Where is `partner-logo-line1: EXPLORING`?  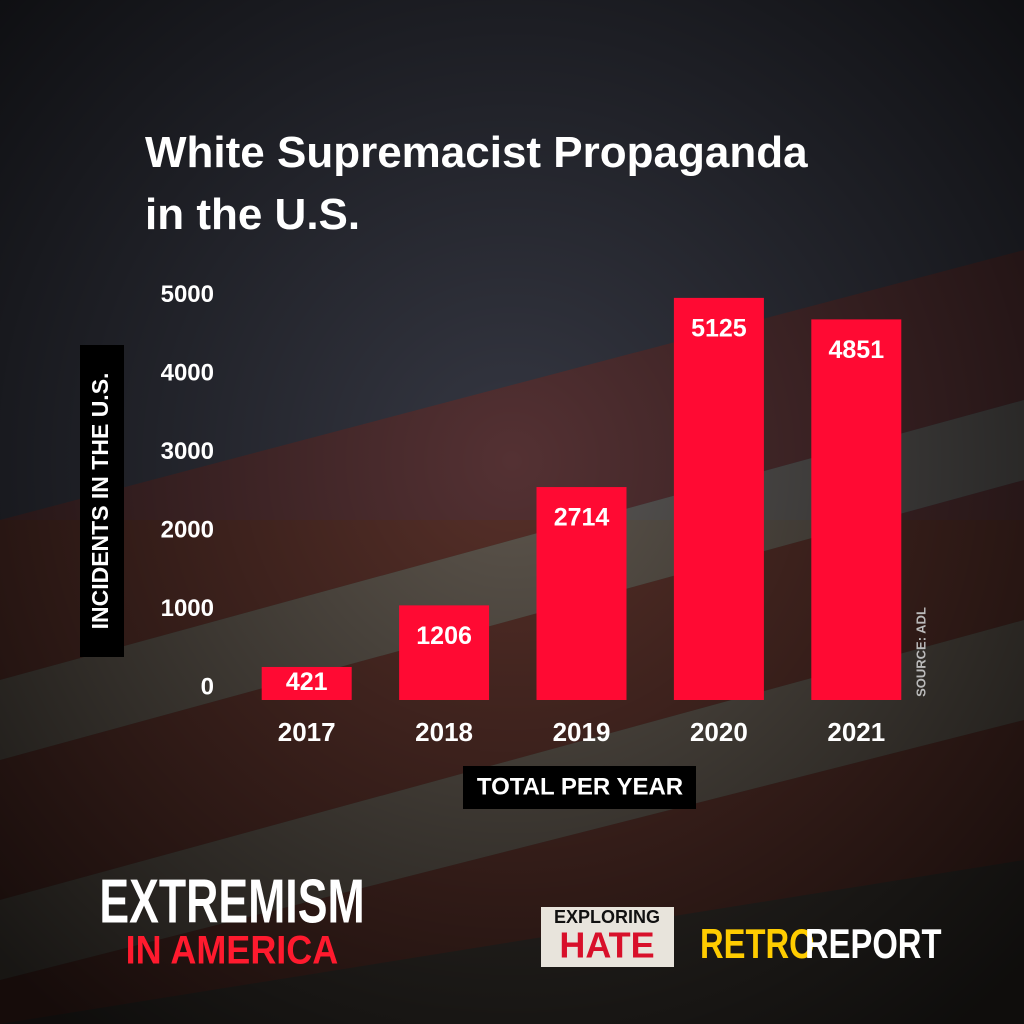 partner-logo-line1: EXPLORING is located at coordinates (607, 917).